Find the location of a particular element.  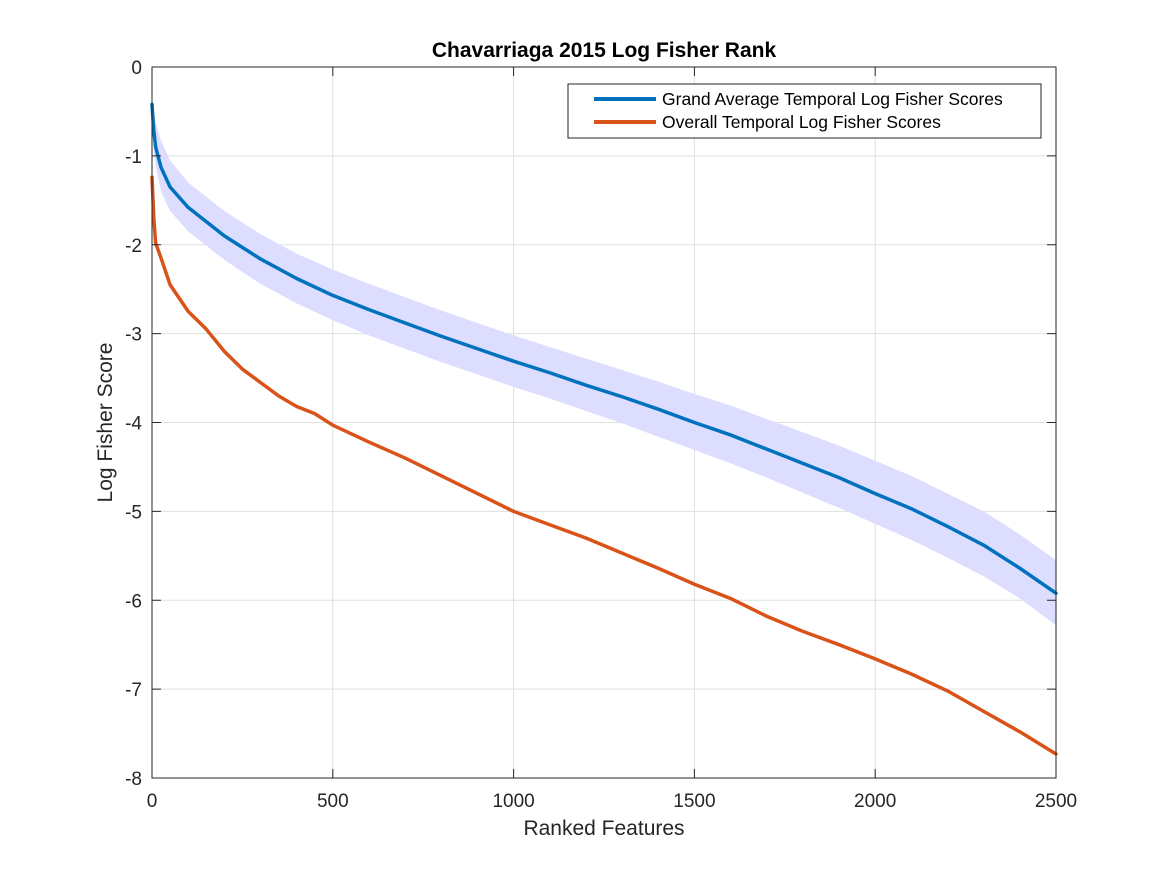

y-tick-labels: 0 -1 -2 -3 -4 -5 -6 -7 -8 is located at coordinates (133, 424).